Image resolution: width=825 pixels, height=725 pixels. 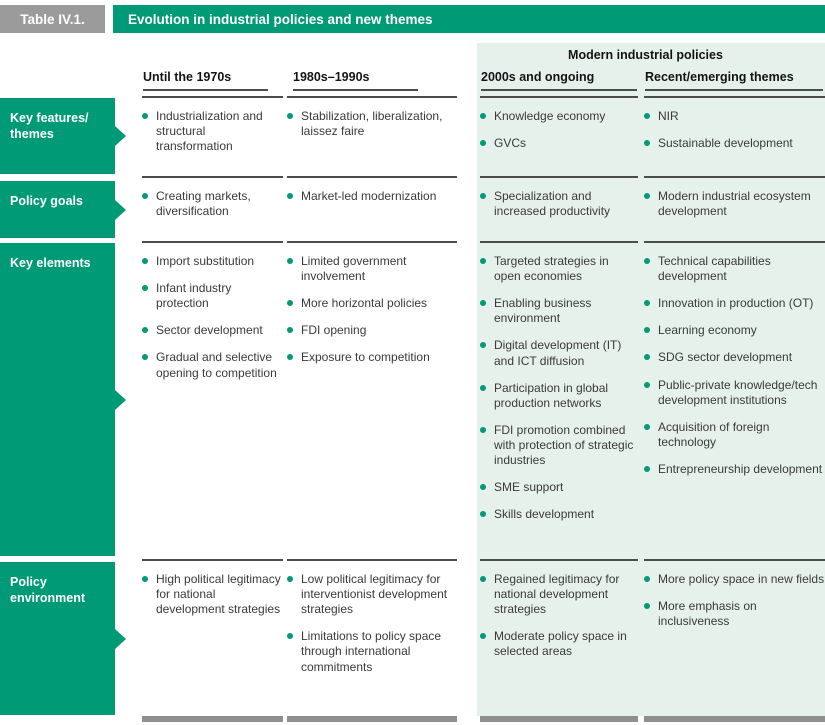 What do you see at coordinates (560, 644) in the screenshot?
I see `bullet-text: Moderate policy space in selected areas` at bounding box center [560, 644].